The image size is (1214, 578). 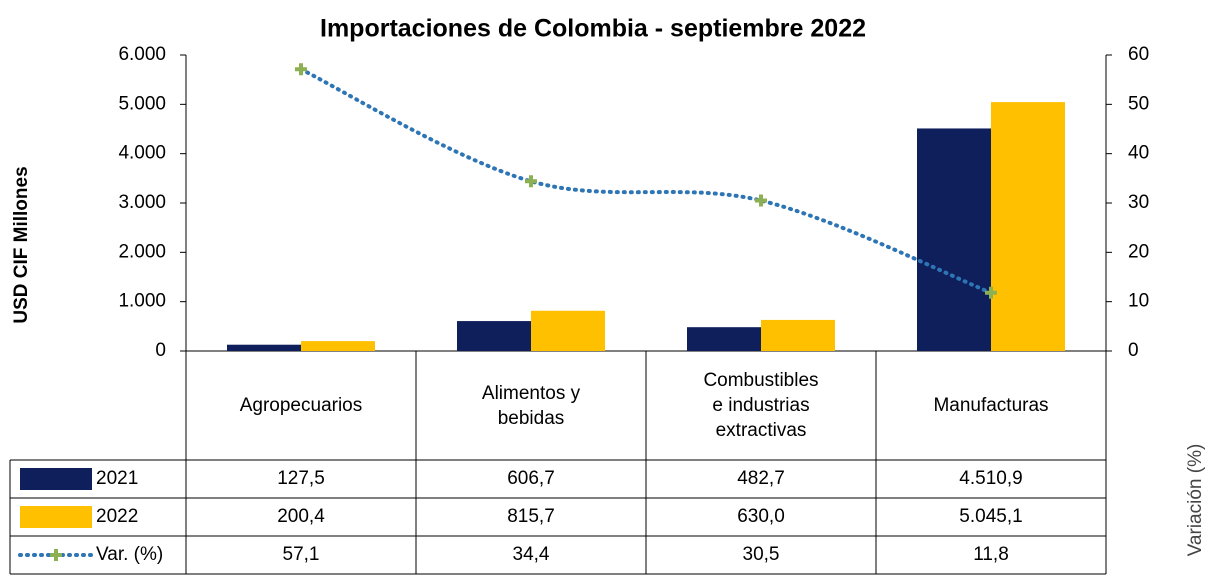 What do you see at coordinates (301, 516) in the screenshot?
I see `table-value: 200,4` at bounding box center [301, 516].